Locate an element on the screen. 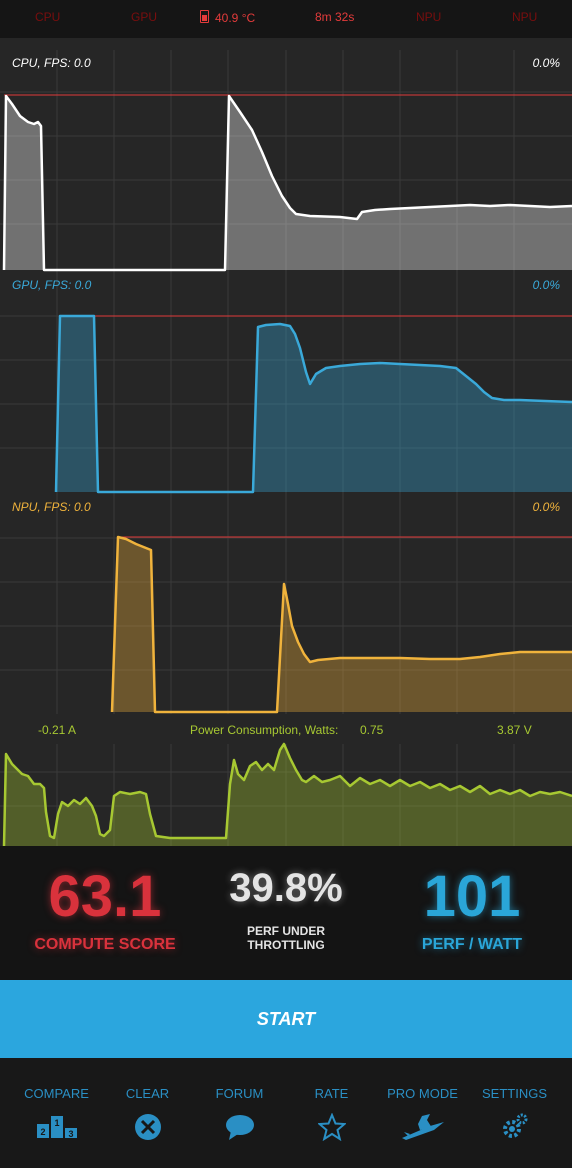 This screenshot has width=572, height=1168. status-bar: CPU GPU 40.9 °C 8m 32s NPU NPU is located at coordinates (286, 19).